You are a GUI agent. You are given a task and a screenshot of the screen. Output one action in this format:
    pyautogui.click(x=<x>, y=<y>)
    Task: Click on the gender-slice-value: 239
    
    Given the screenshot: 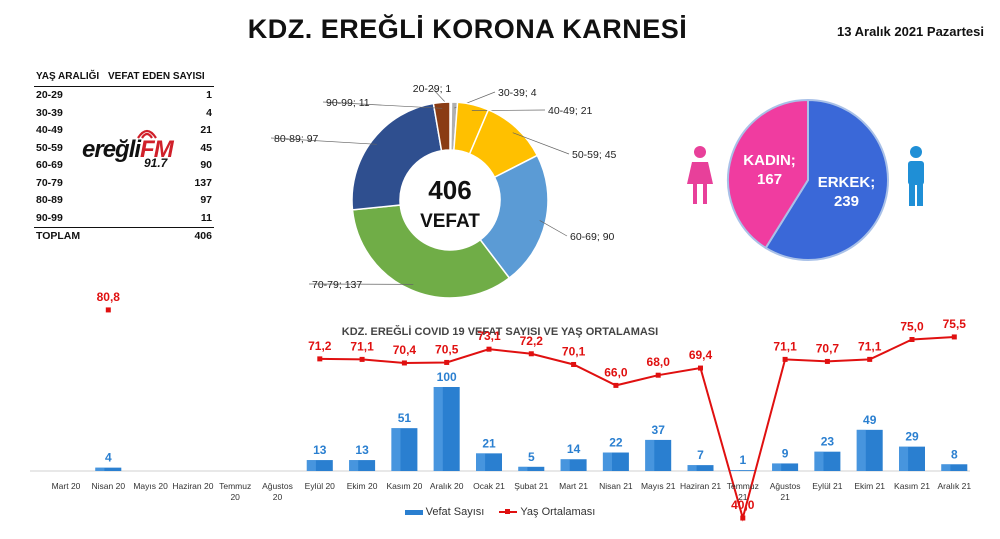 What is the action you would take?
    pyautogui.click(x=846, y=201)
    